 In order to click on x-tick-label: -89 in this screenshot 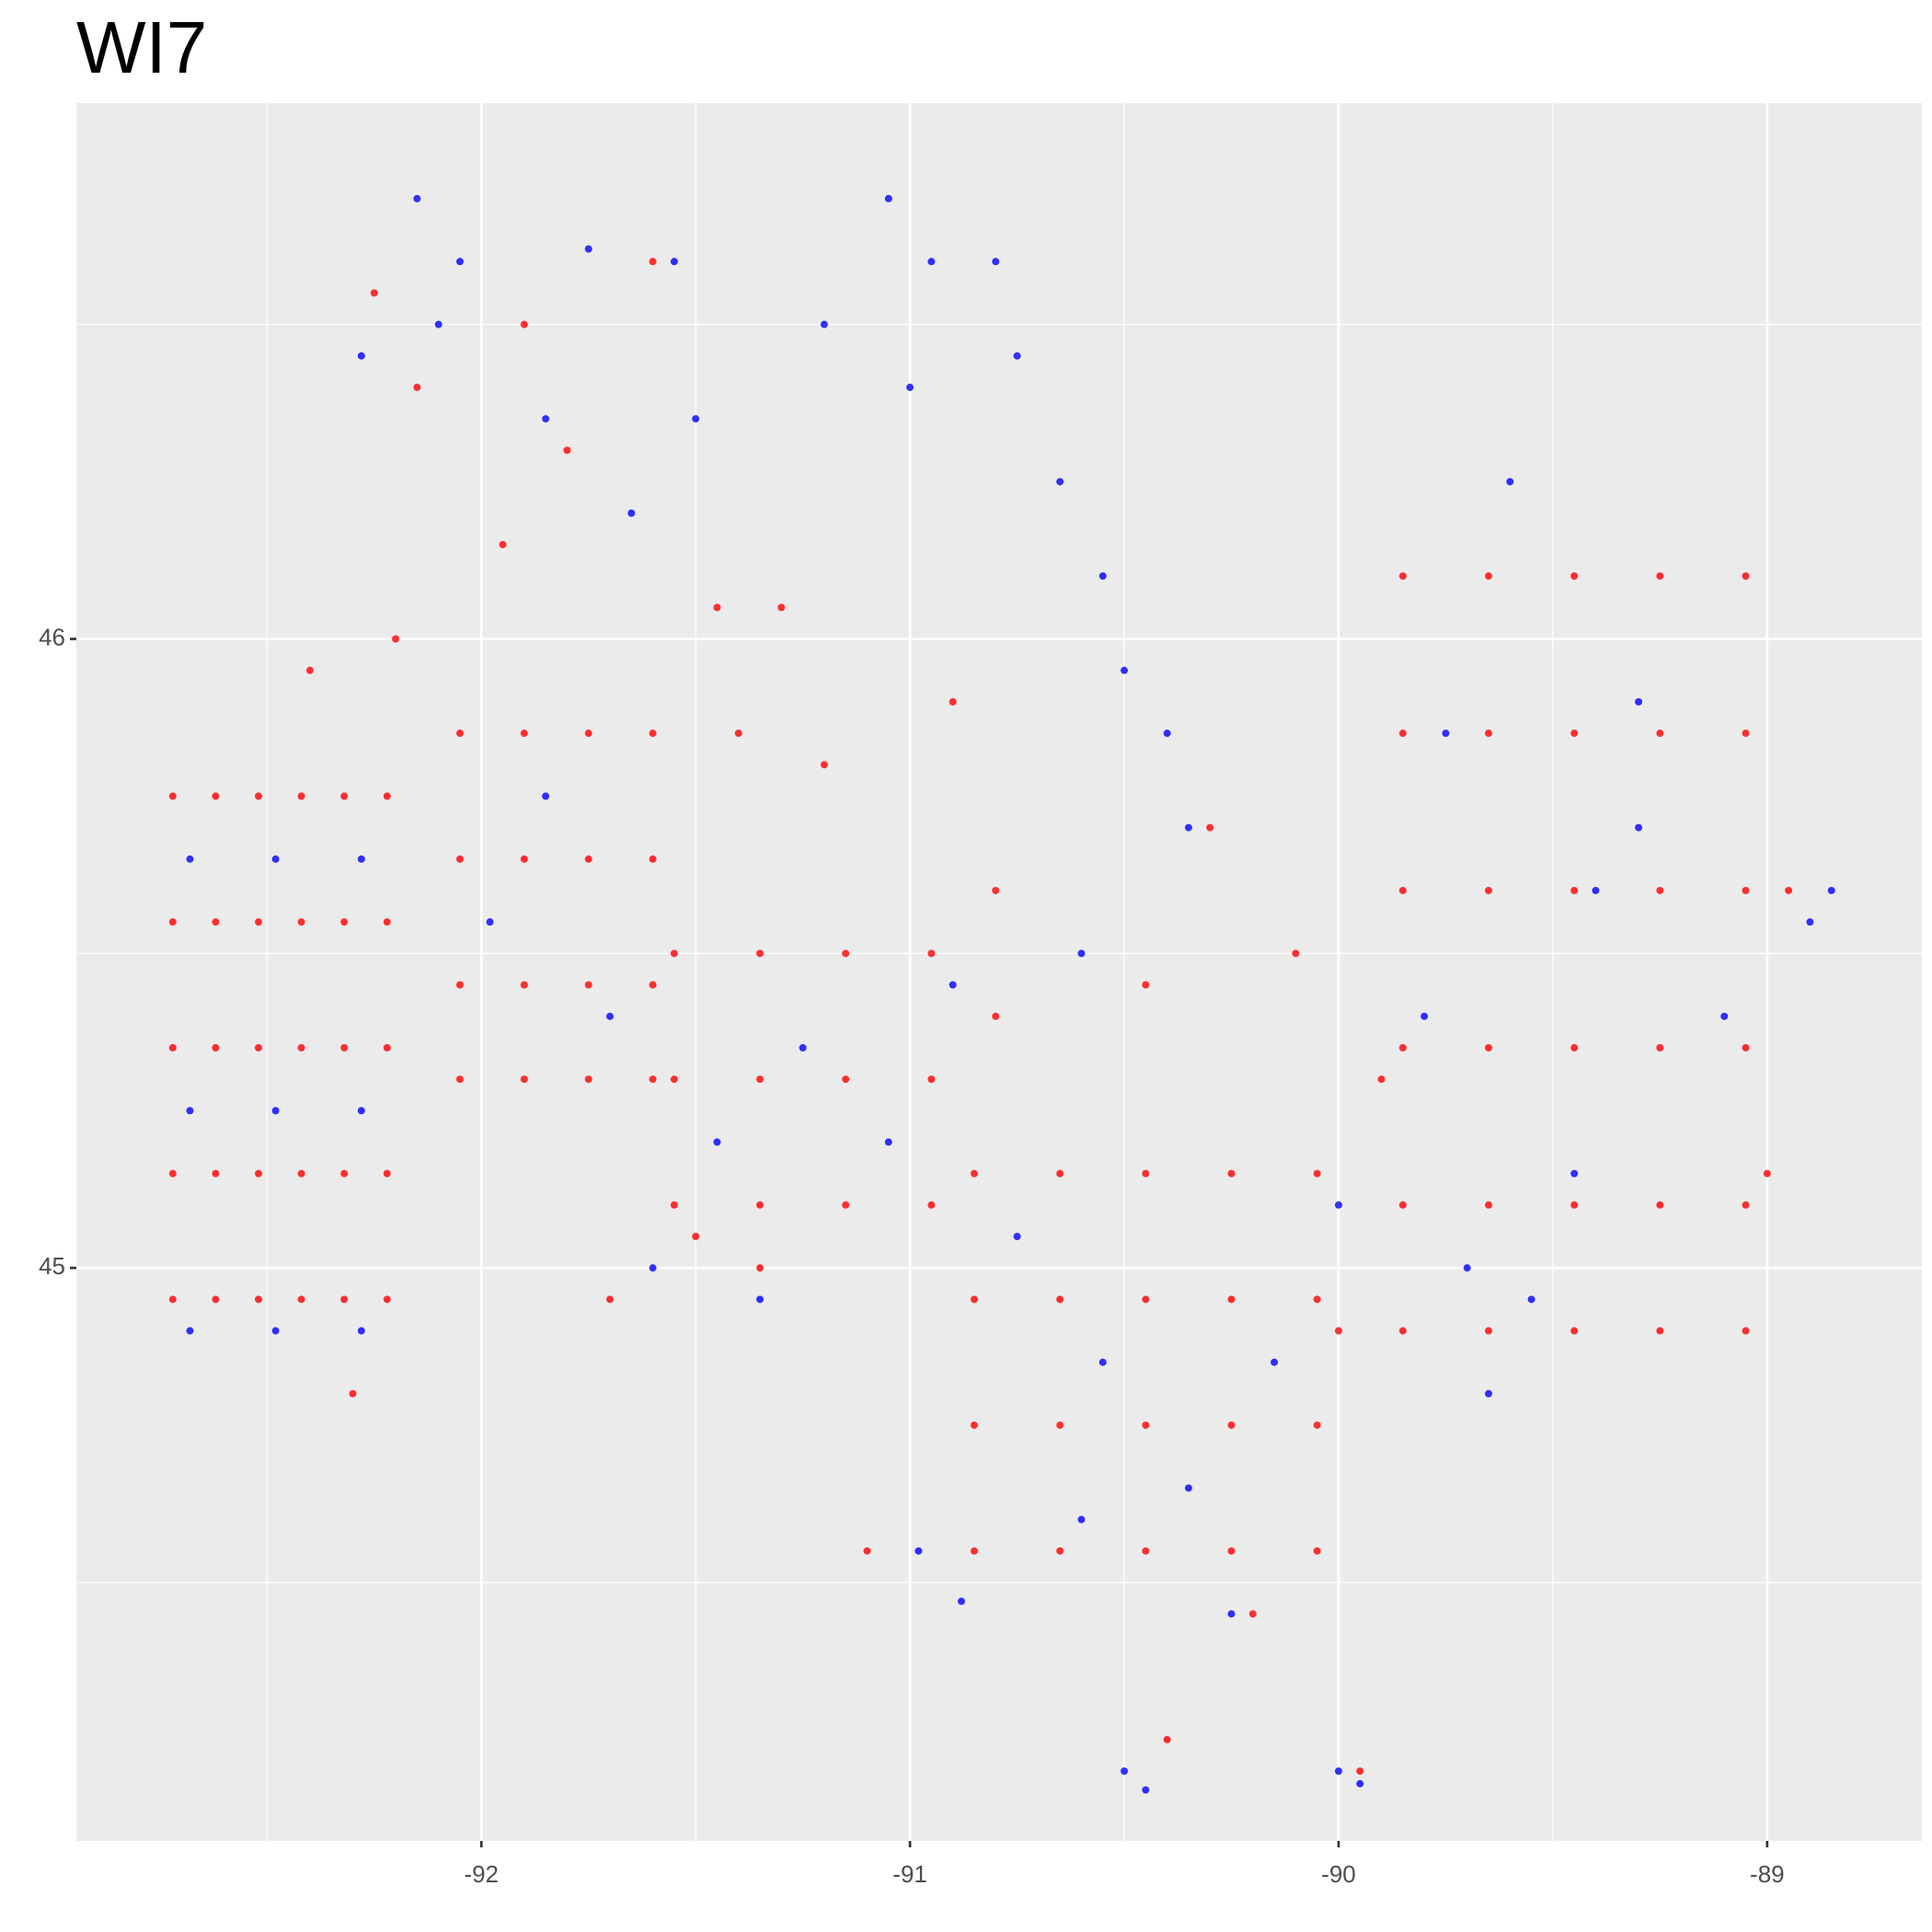, I will do `click(1767, 1874)`.